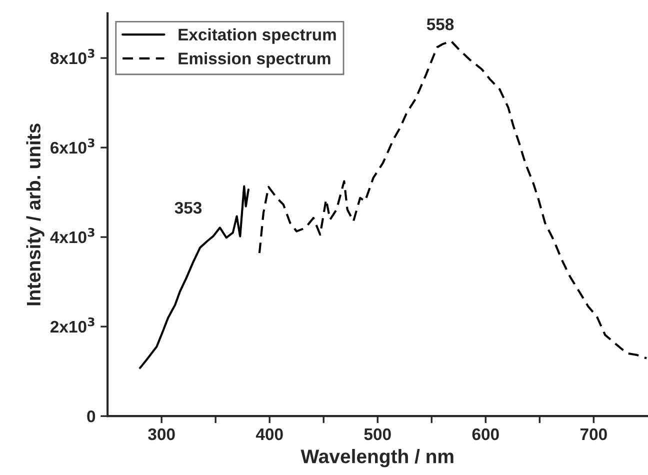 This screenshot has height=475, width=648. I want to click on y-tick-label: 0, so click(91, 416).